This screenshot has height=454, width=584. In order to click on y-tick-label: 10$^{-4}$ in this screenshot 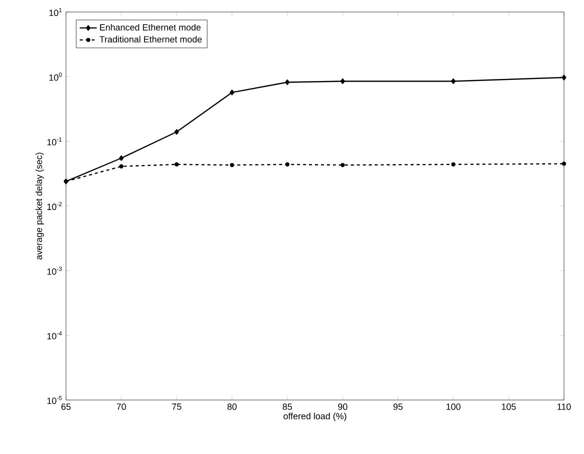, I will do `click(54, 335)`.